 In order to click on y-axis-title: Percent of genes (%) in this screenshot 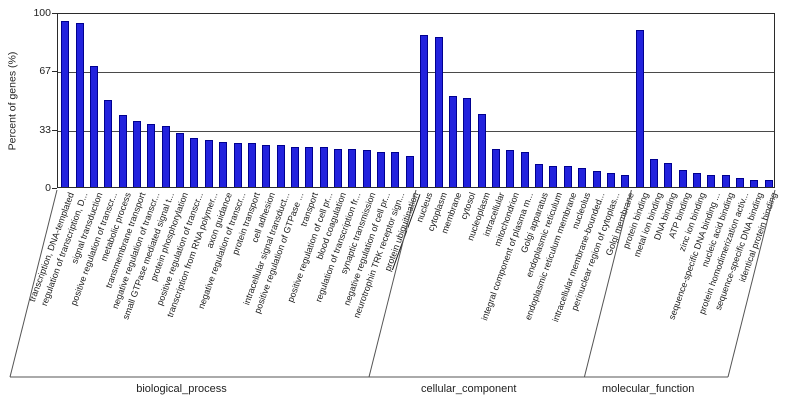, I will do `click(12, 100)`.